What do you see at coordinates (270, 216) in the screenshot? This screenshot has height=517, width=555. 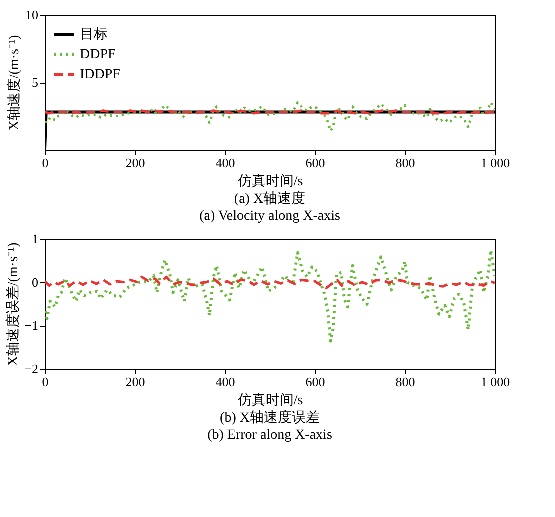 I see `text: (a) Velocity along X-axis` at bounding box center [270, 216].